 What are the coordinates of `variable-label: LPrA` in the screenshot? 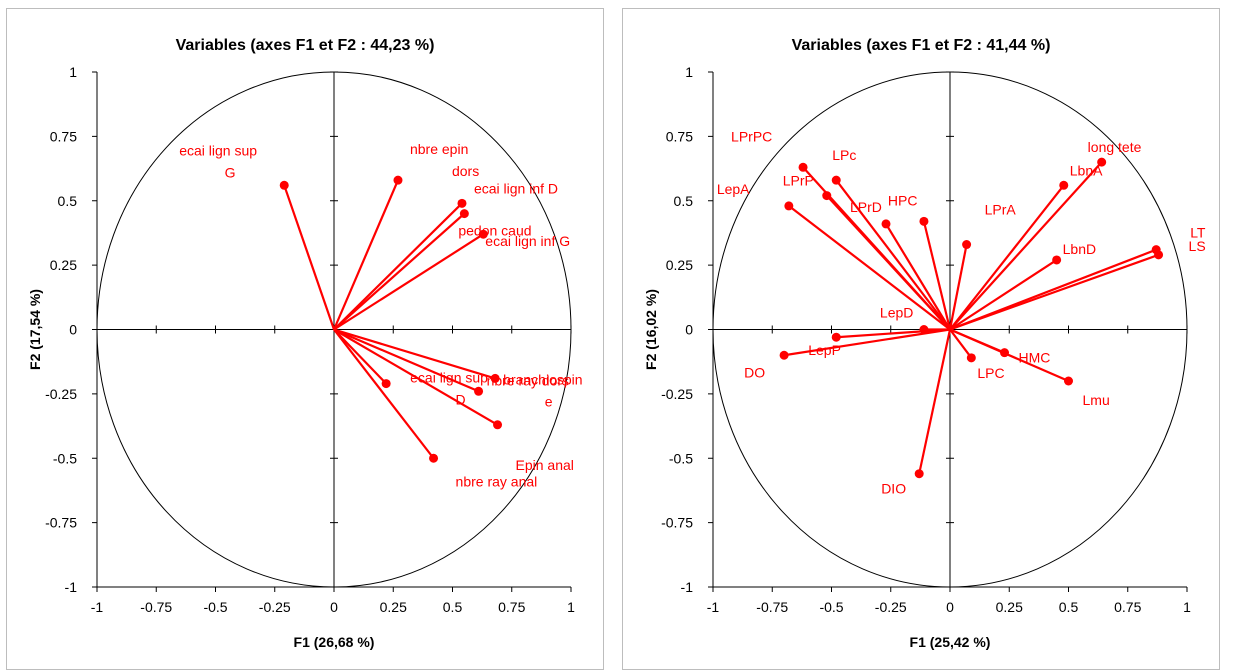 It's located at (1001, 210).